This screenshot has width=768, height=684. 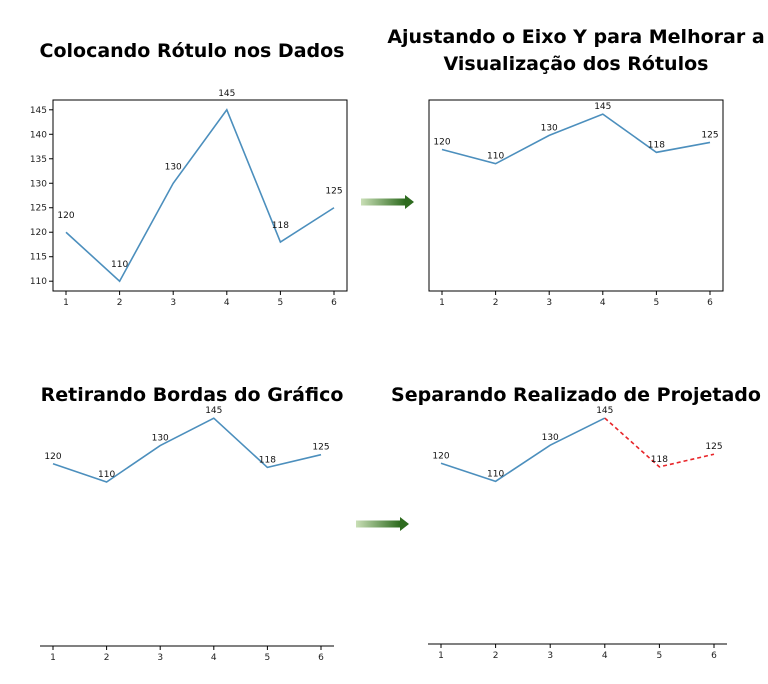 What do you see at coordinates (38, 282) in the screenshot?
I see `y-tick-label: 110` at bounding box center [38, 282].